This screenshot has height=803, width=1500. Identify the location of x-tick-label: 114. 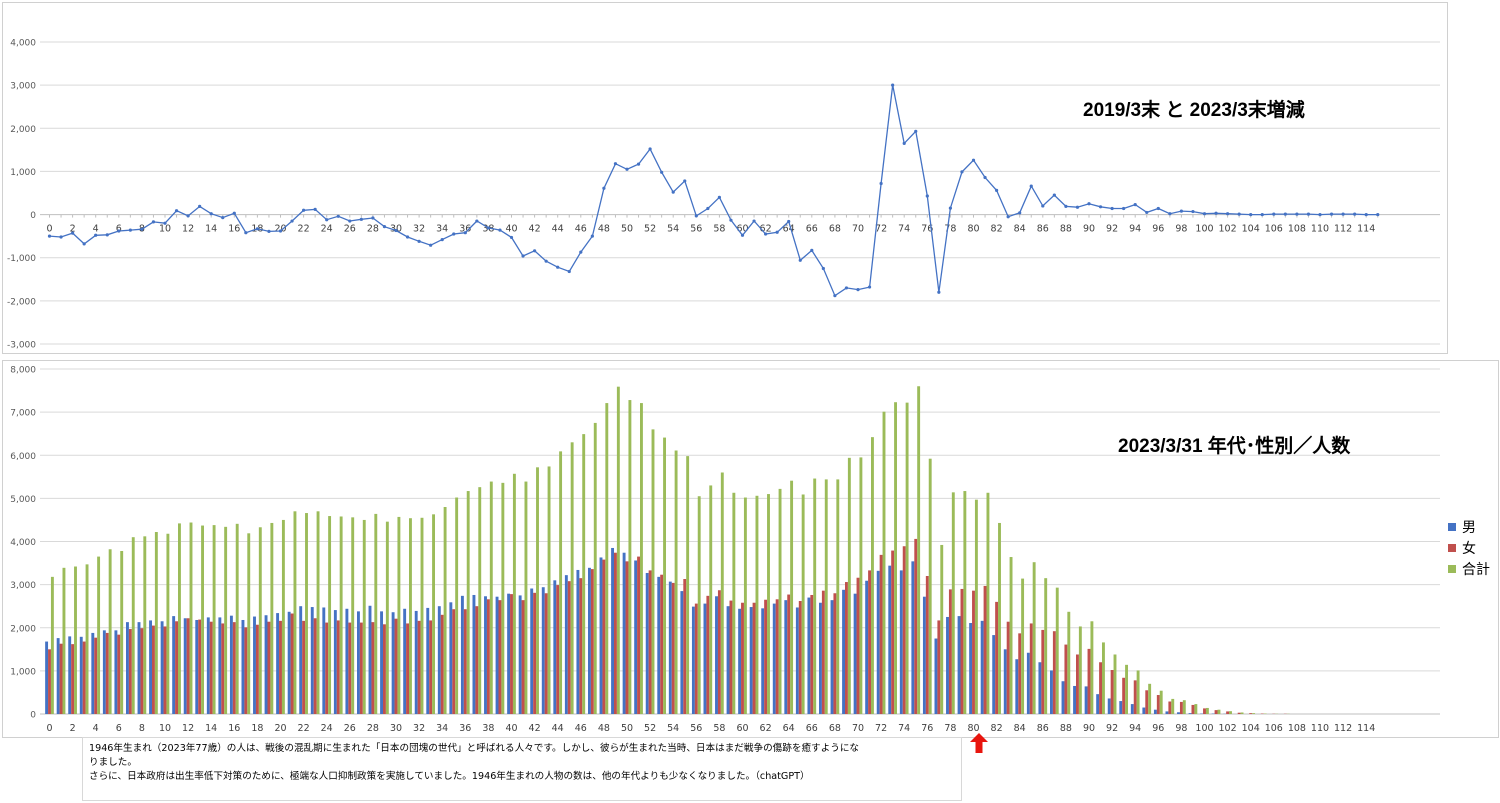
(1366, 728).